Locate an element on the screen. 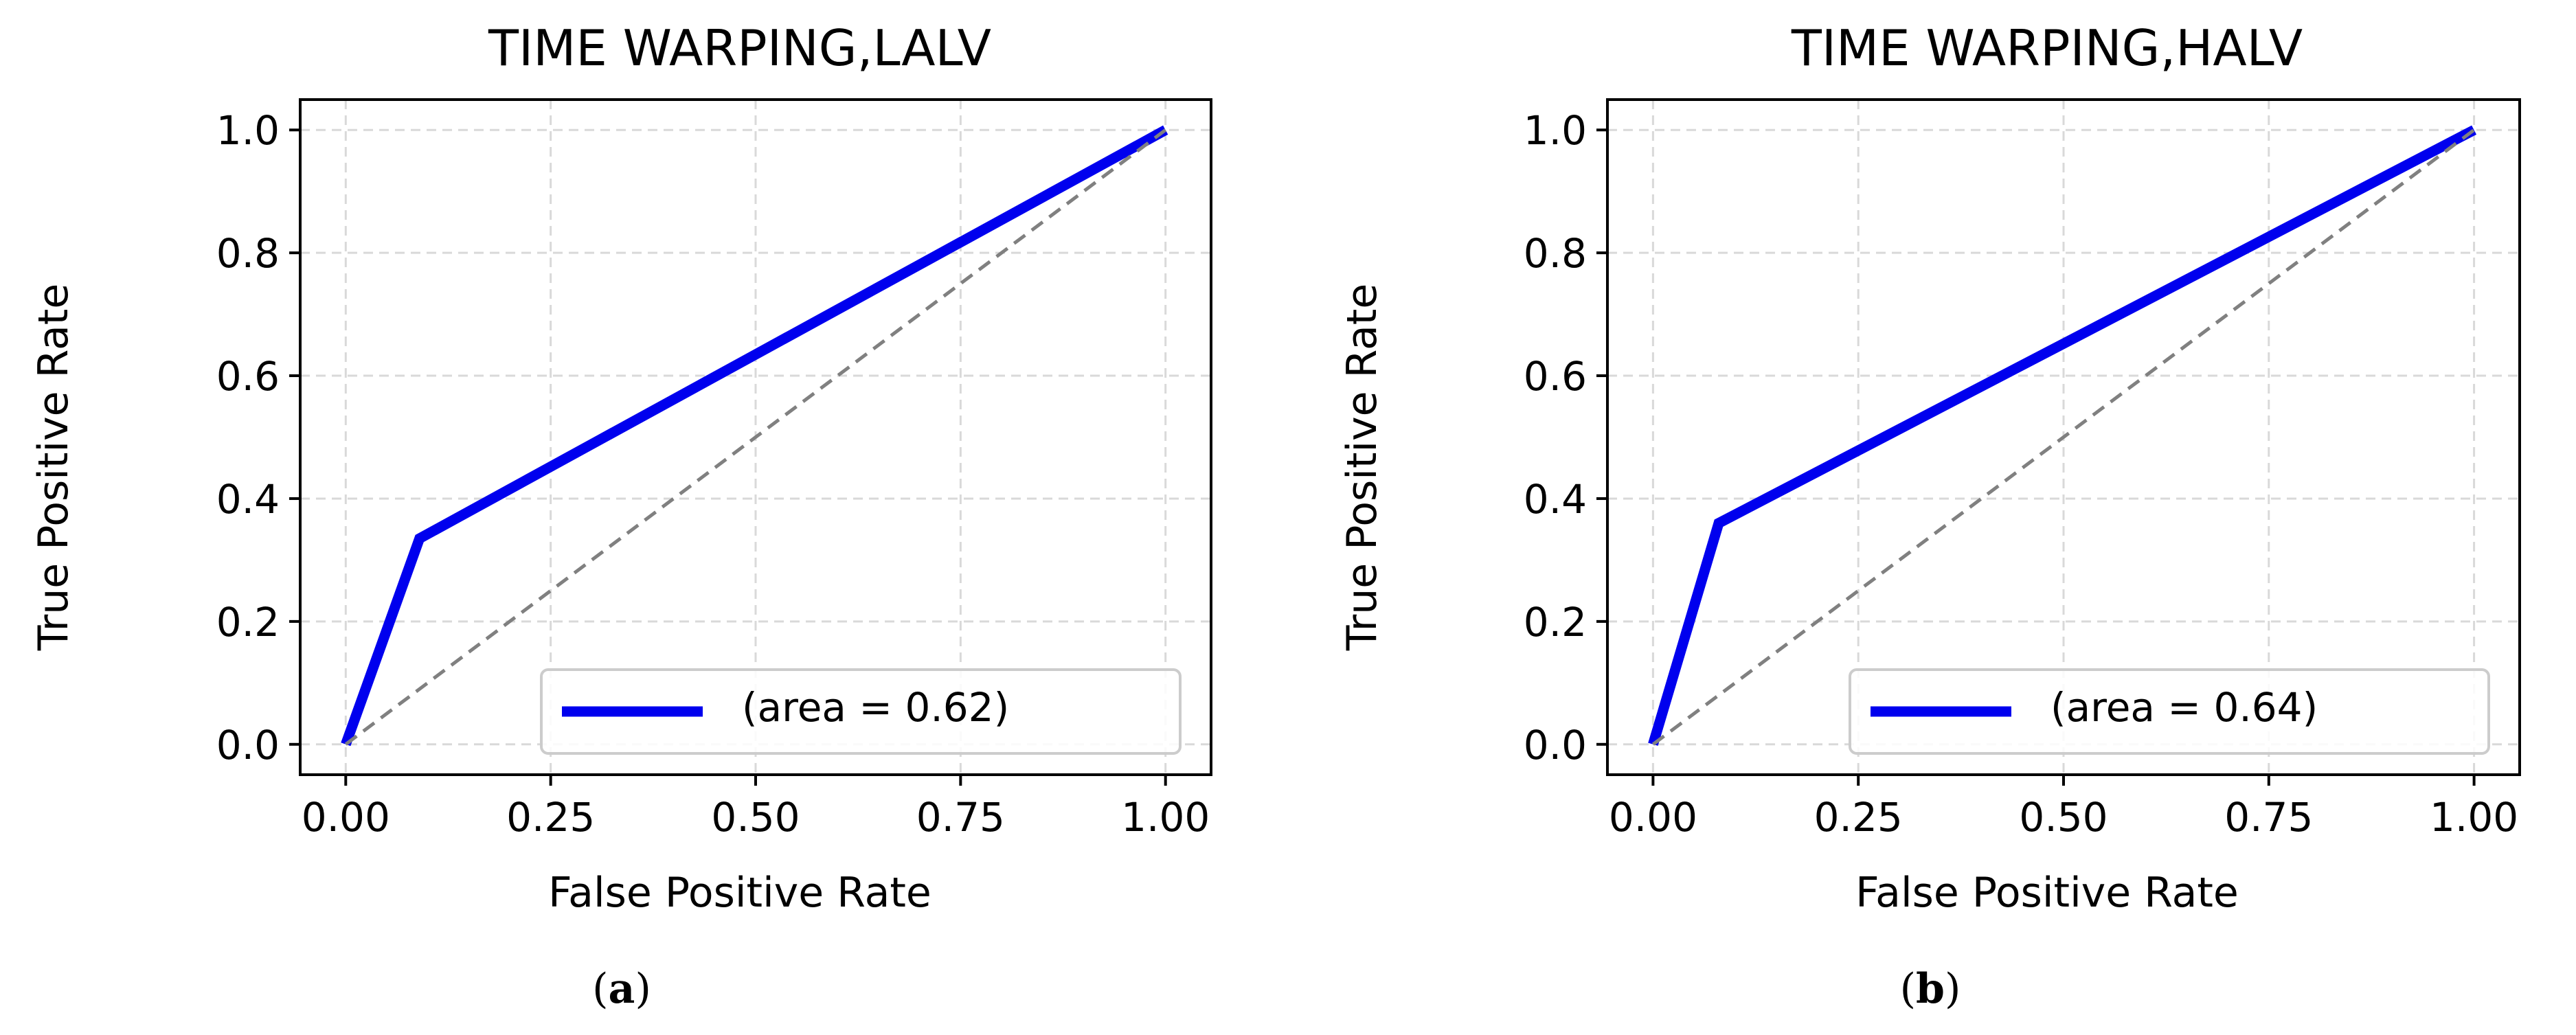  caption-letter: a is located at coordinates (622, 989).